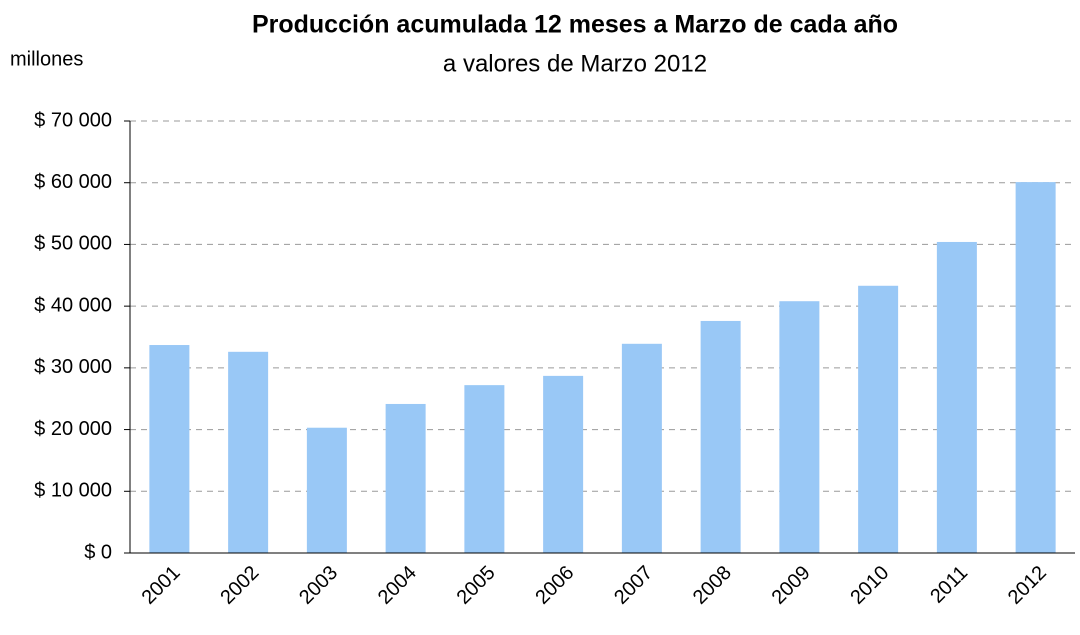 The height and width of the screenshot is (635, 1080). What do you see at coordinates (73, 182) in the screenshot?
I see `y-tick-label: $ 60 000` at bounding box center [73, 182].